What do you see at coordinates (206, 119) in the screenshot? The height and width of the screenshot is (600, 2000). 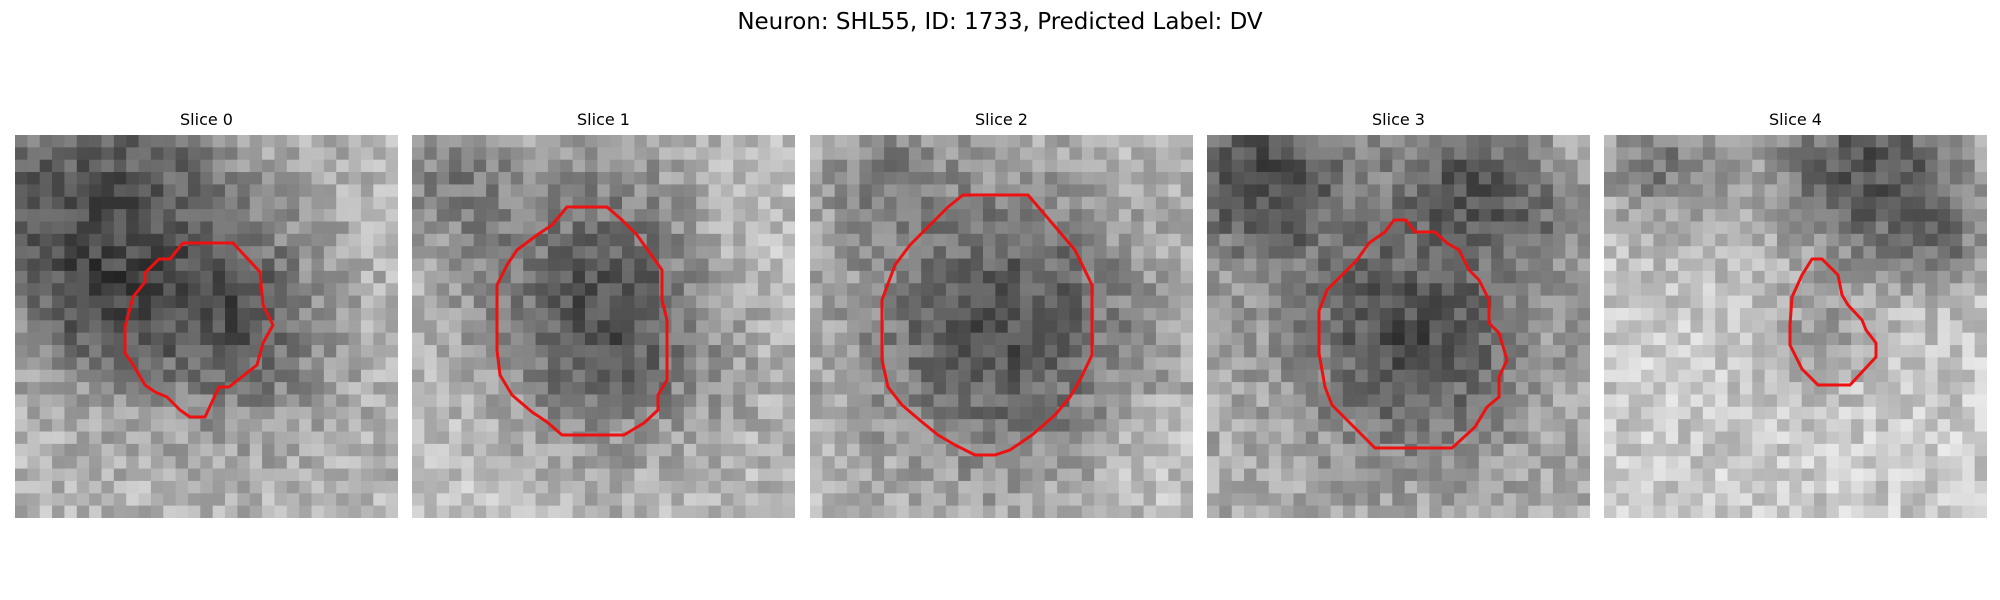 I see `slice-title-0: Slice 0` at bounding box center [206, 119].